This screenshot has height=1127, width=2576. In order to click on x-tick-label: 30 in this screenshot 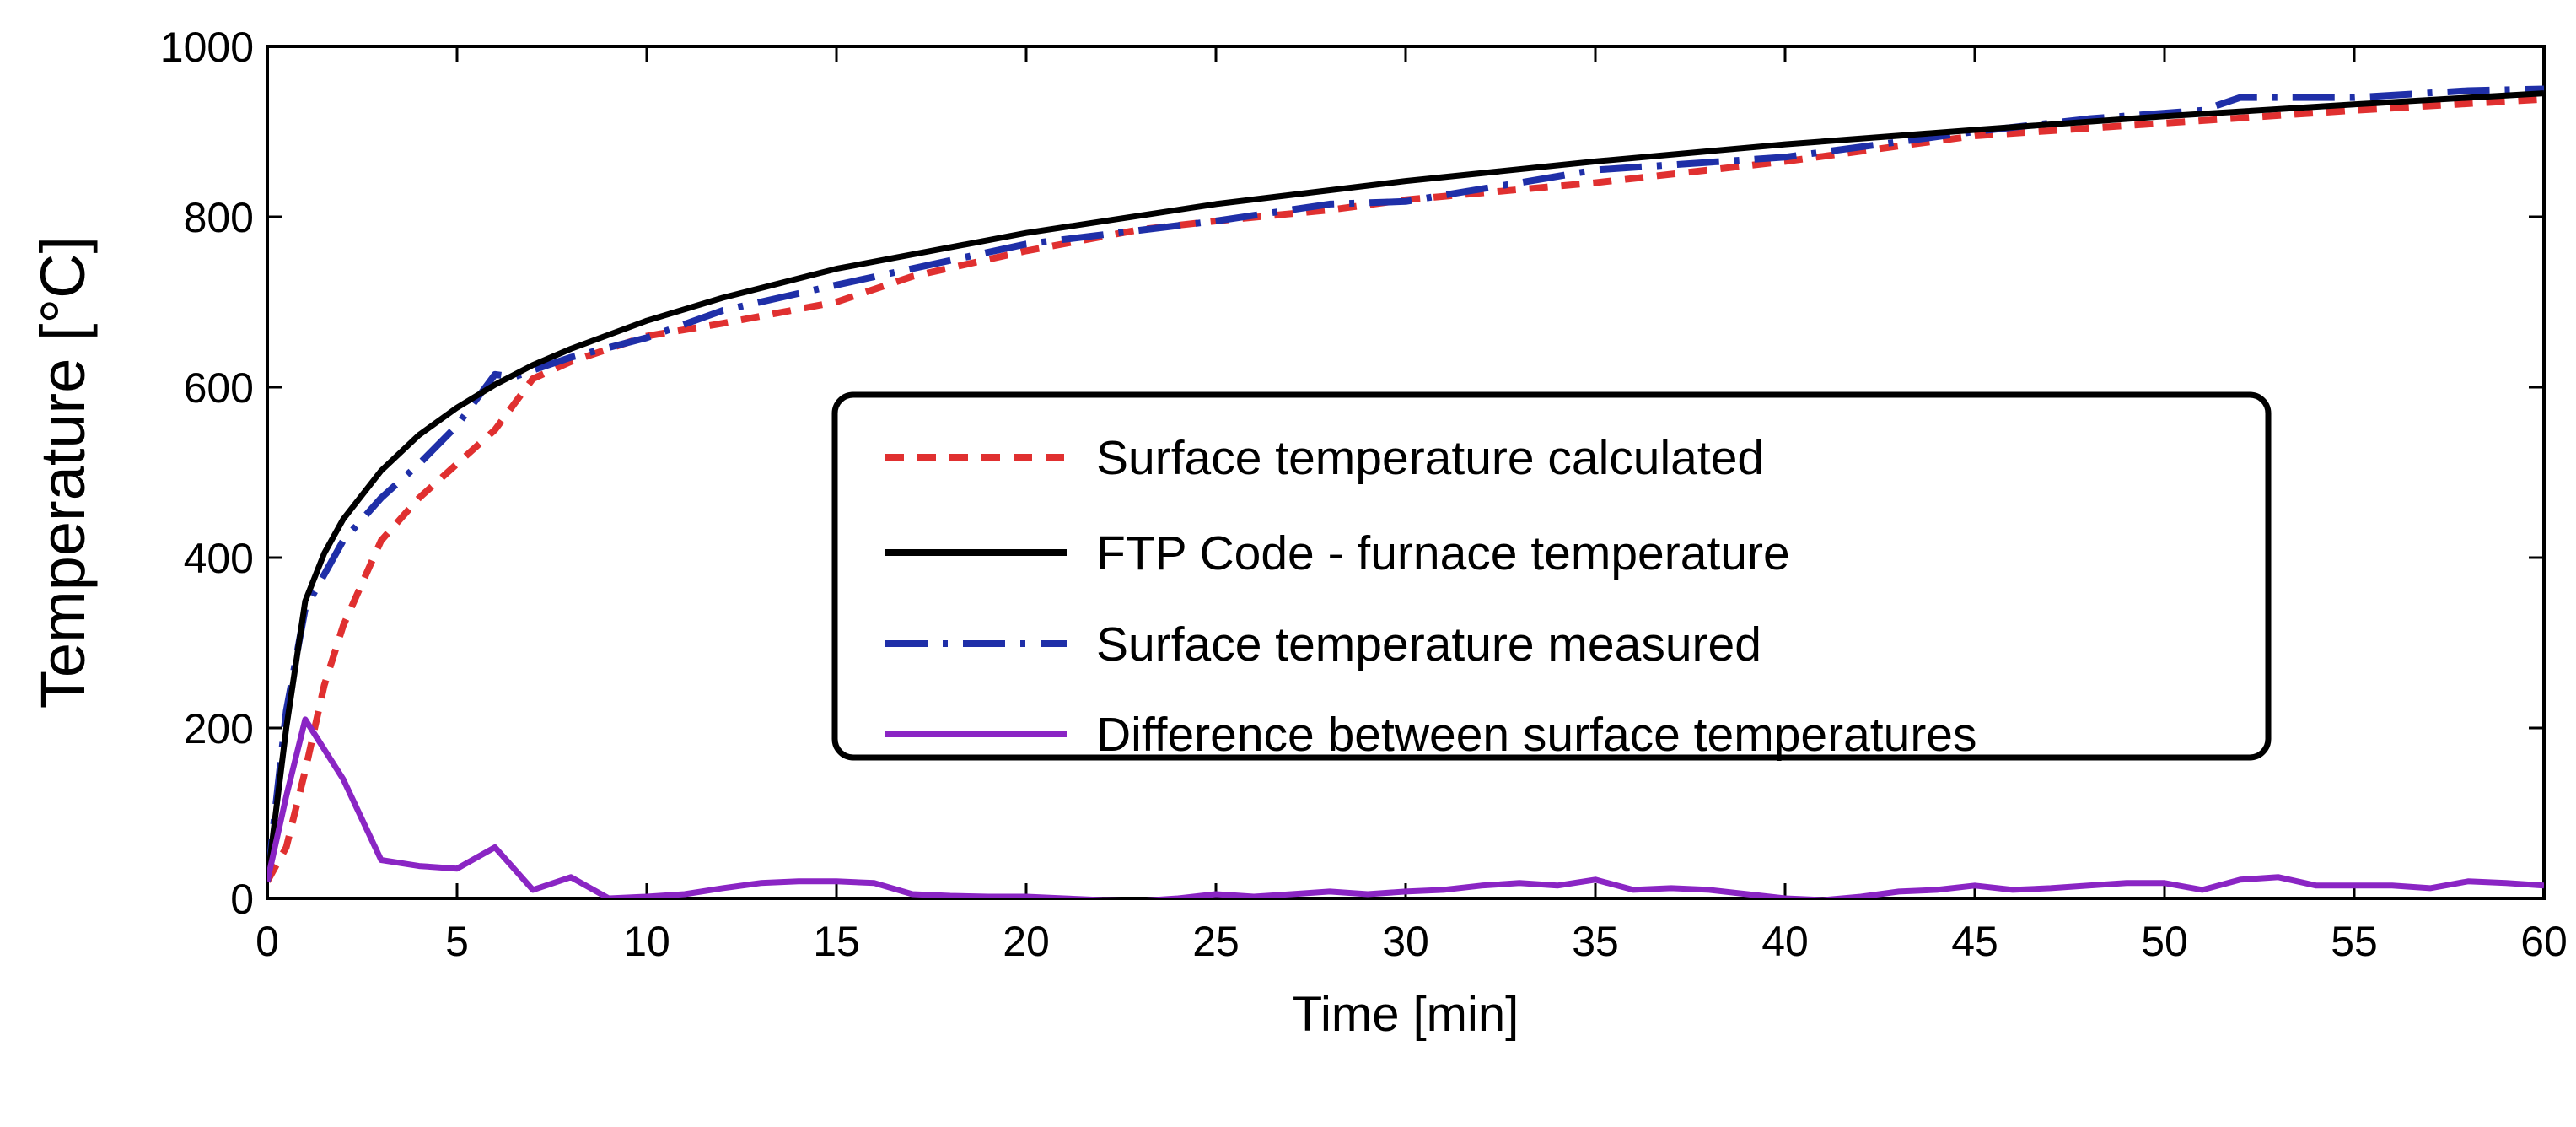, I will do `click(1405, 941)`.